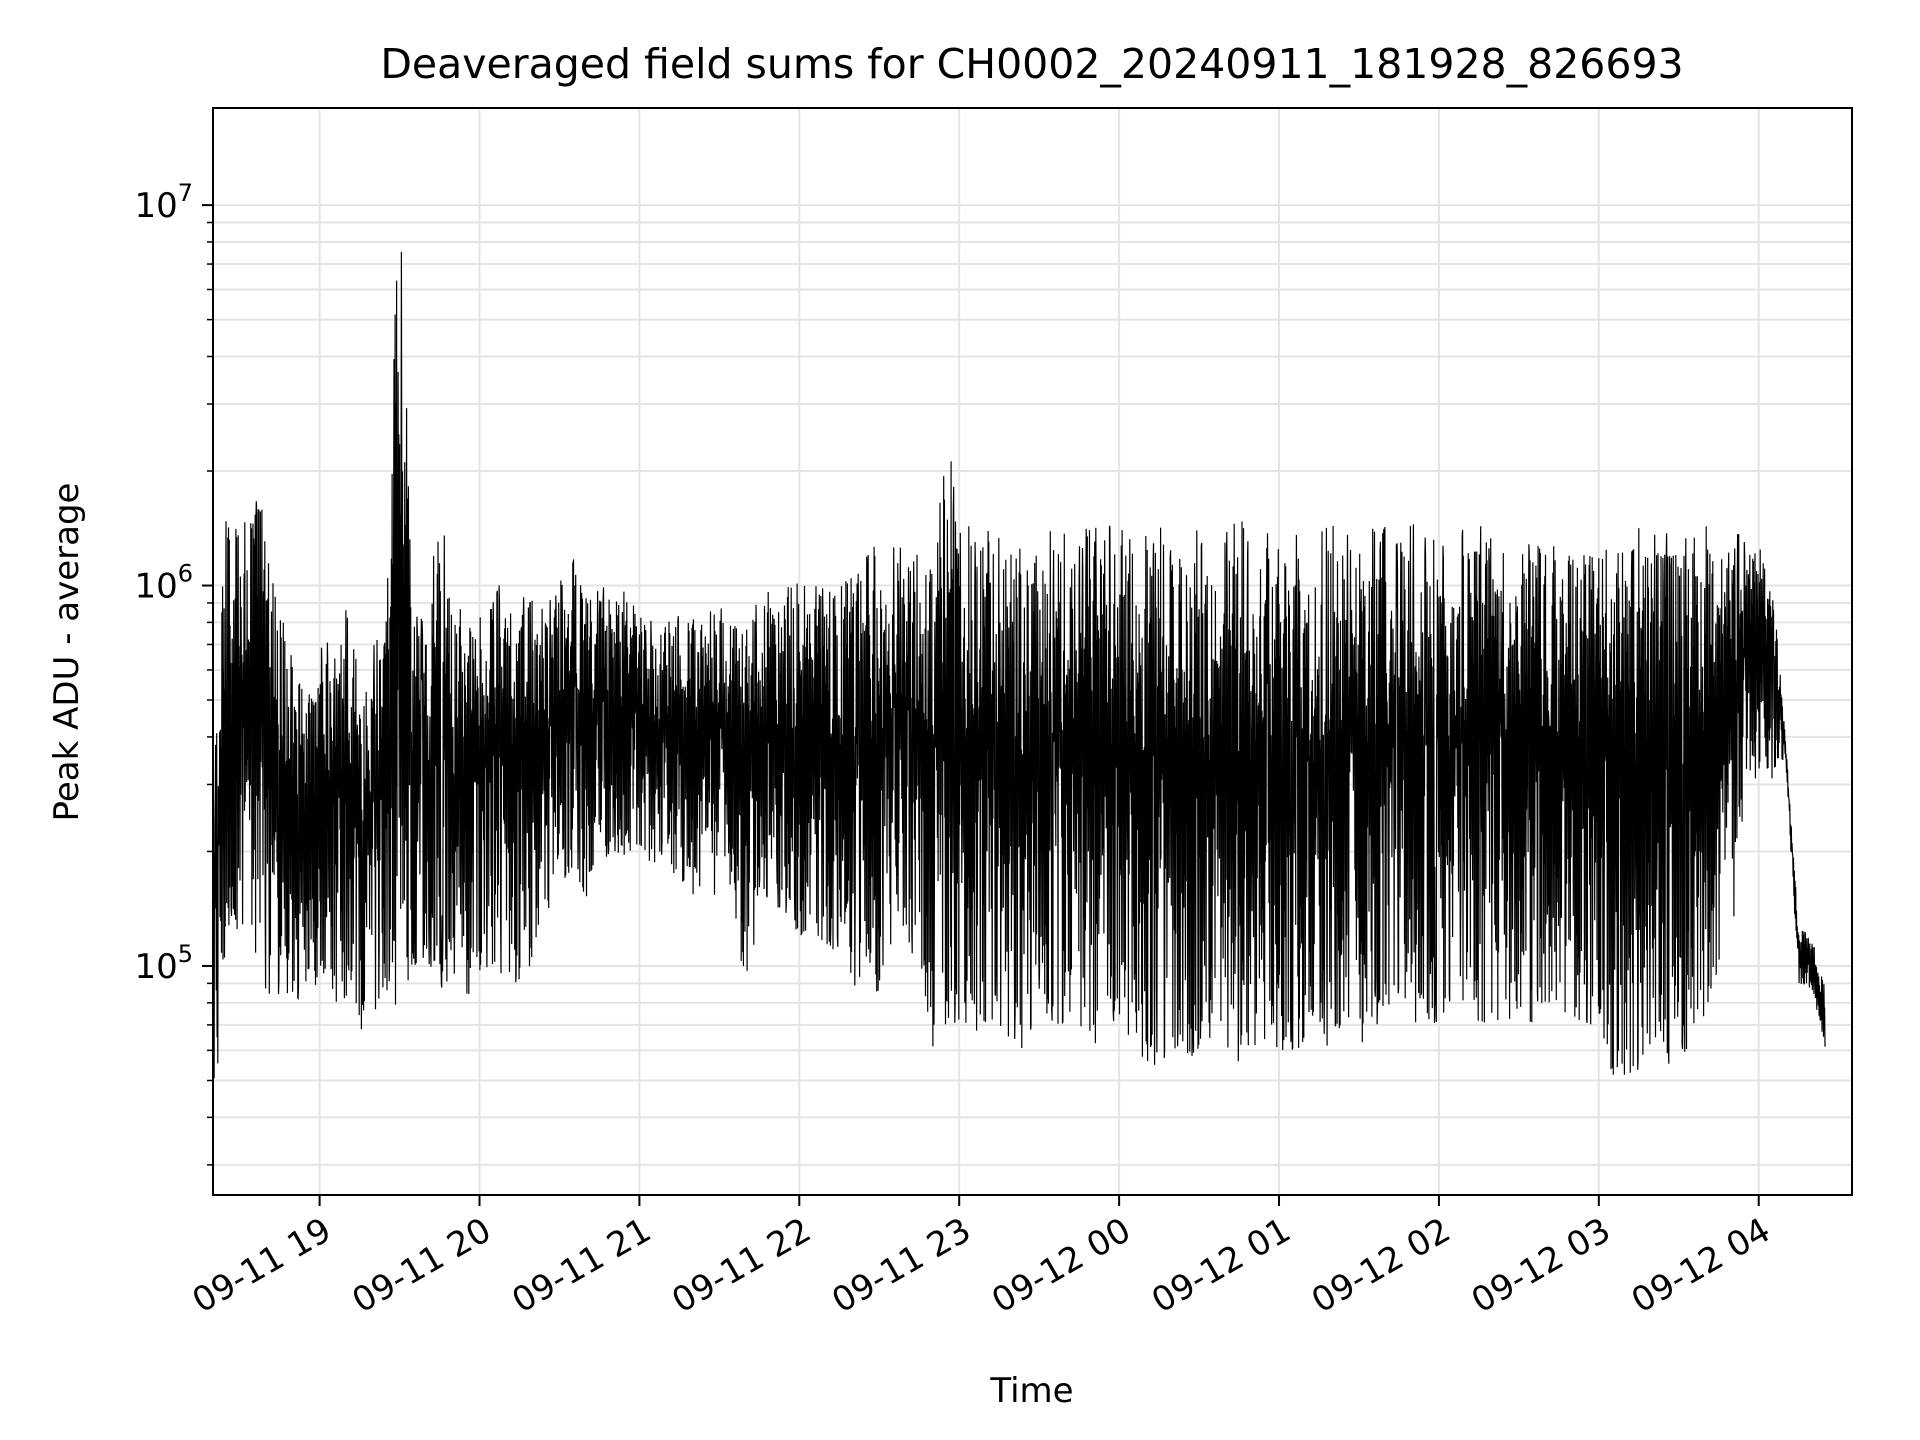 Image resolution: width=1920 pixels, height=1440 pixels. What do you see at coordinates (163, 202) in the screenshot?
I see `y-tick-label: 10⁷` at bounding box center [163, 202].